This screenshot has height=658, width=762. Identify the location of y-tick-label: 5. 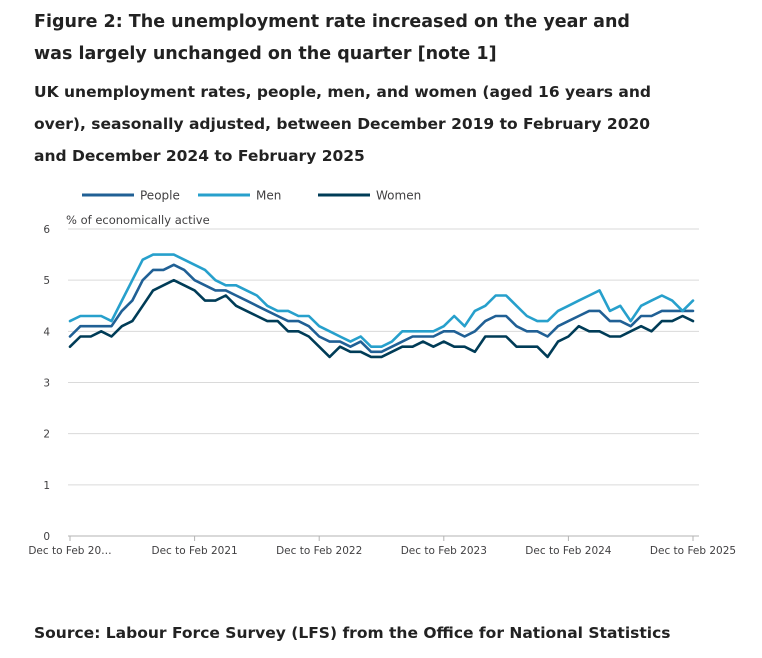
(46, 281).